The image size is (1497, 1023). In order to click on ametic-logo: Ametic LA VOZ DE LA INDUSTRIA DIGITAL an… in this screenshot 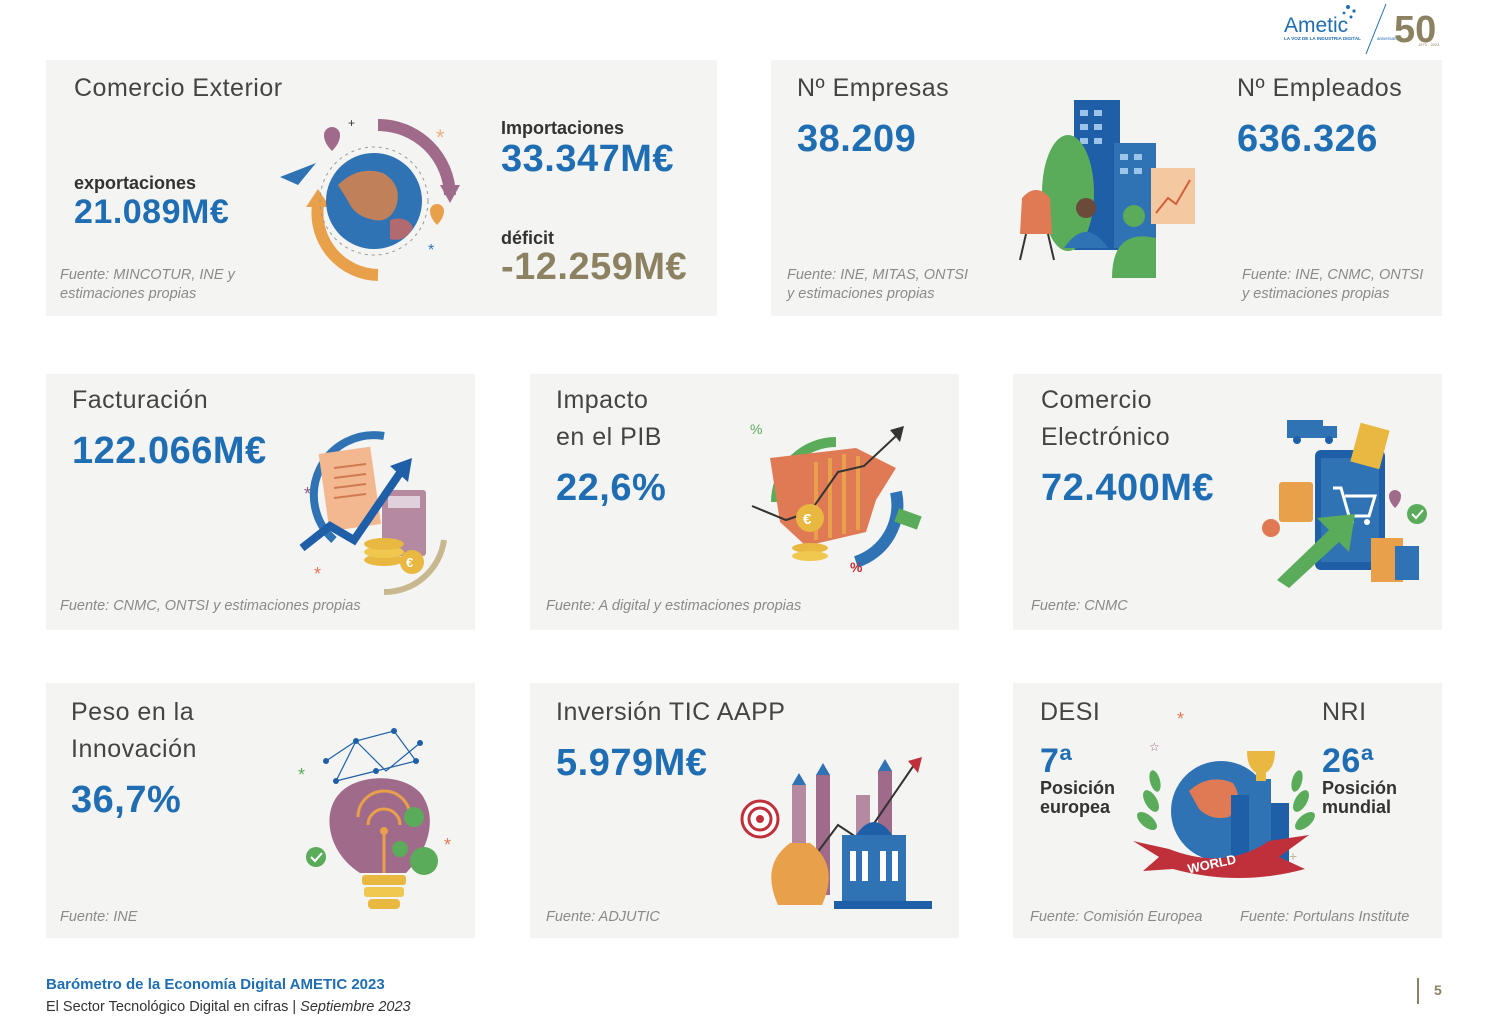, I will do `click(1364, 29)`.